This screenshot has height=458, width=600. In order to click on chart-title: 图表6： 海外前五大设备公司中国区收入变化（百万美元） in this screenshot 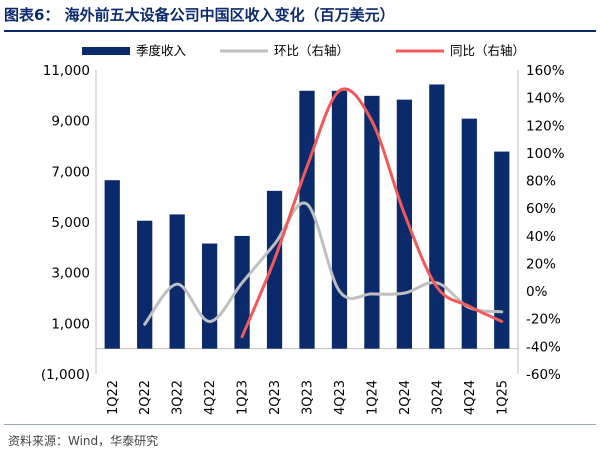, I will do `click(199, 15)`.